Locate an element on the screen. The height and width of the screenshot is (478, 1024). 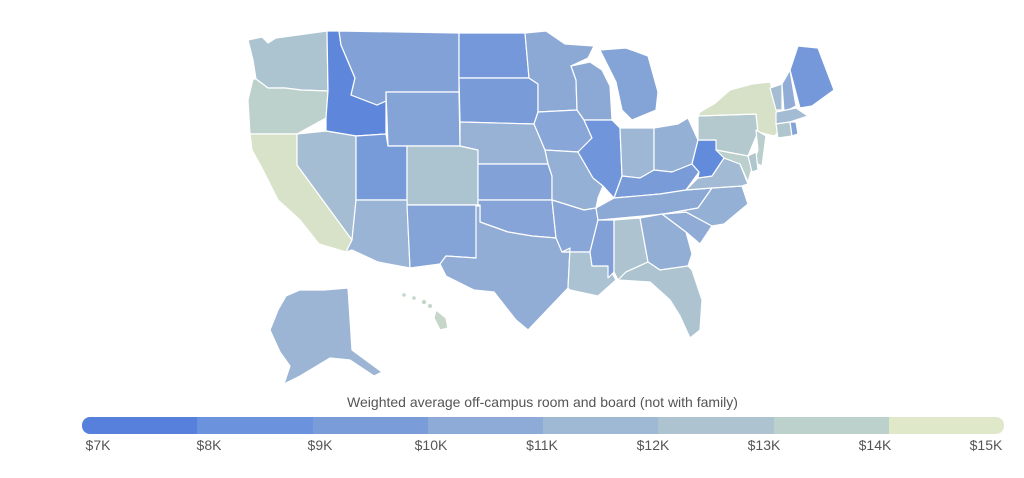
state-ct is located at coordinates (784, 130).